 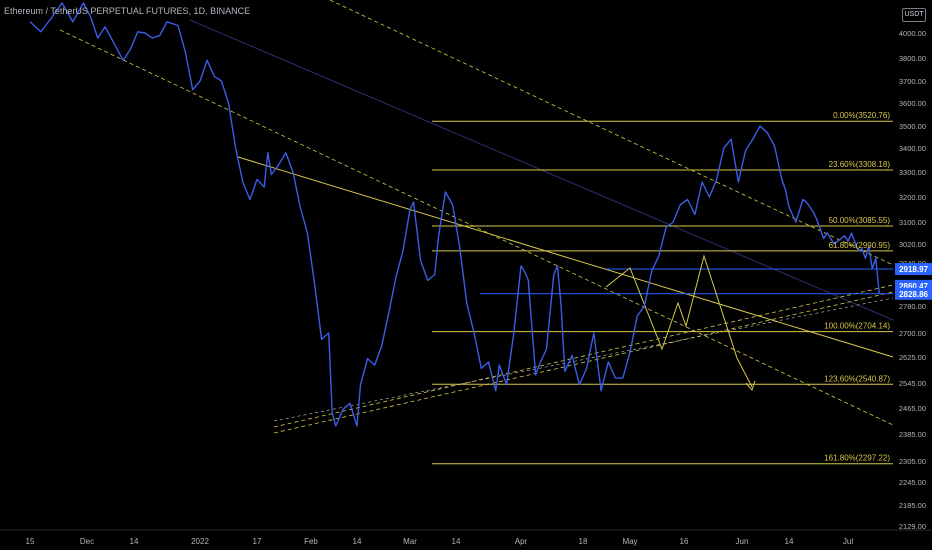 What do you see at coordinates (912, 244) in the screenshot?
I see `y-tick-label: 3020.00` at bounding box center [912, 244].